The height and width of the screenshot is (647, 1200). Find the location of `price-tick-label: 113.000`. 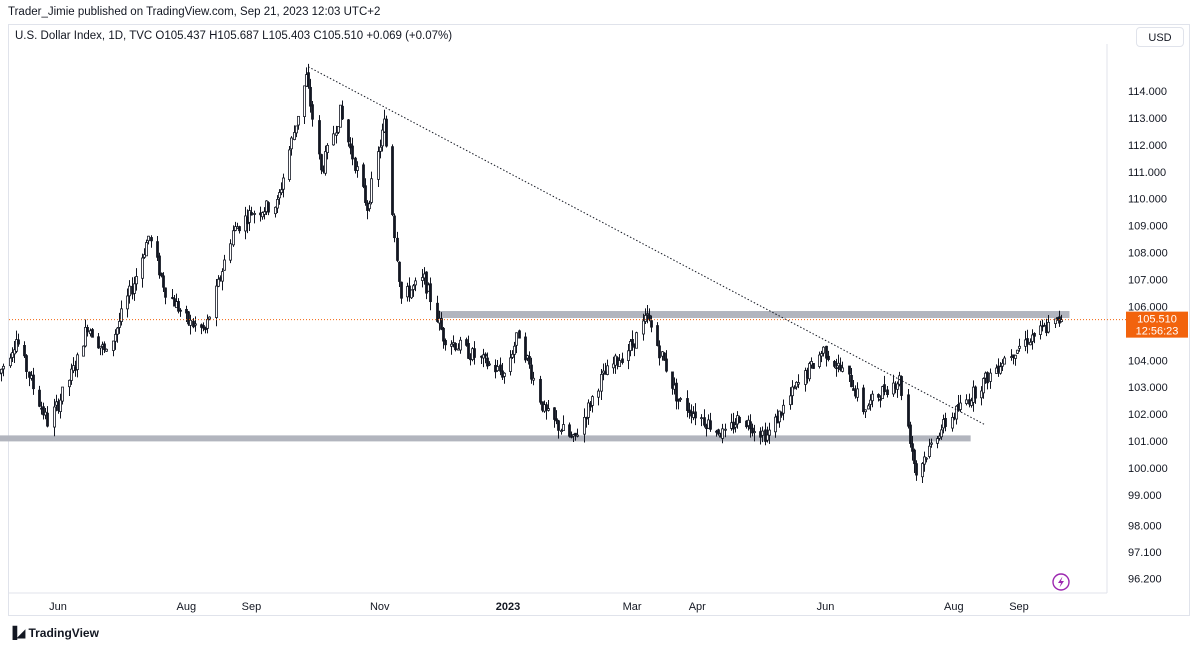

price-tick-label: 113.000 is located at coordinates (1147, 119).